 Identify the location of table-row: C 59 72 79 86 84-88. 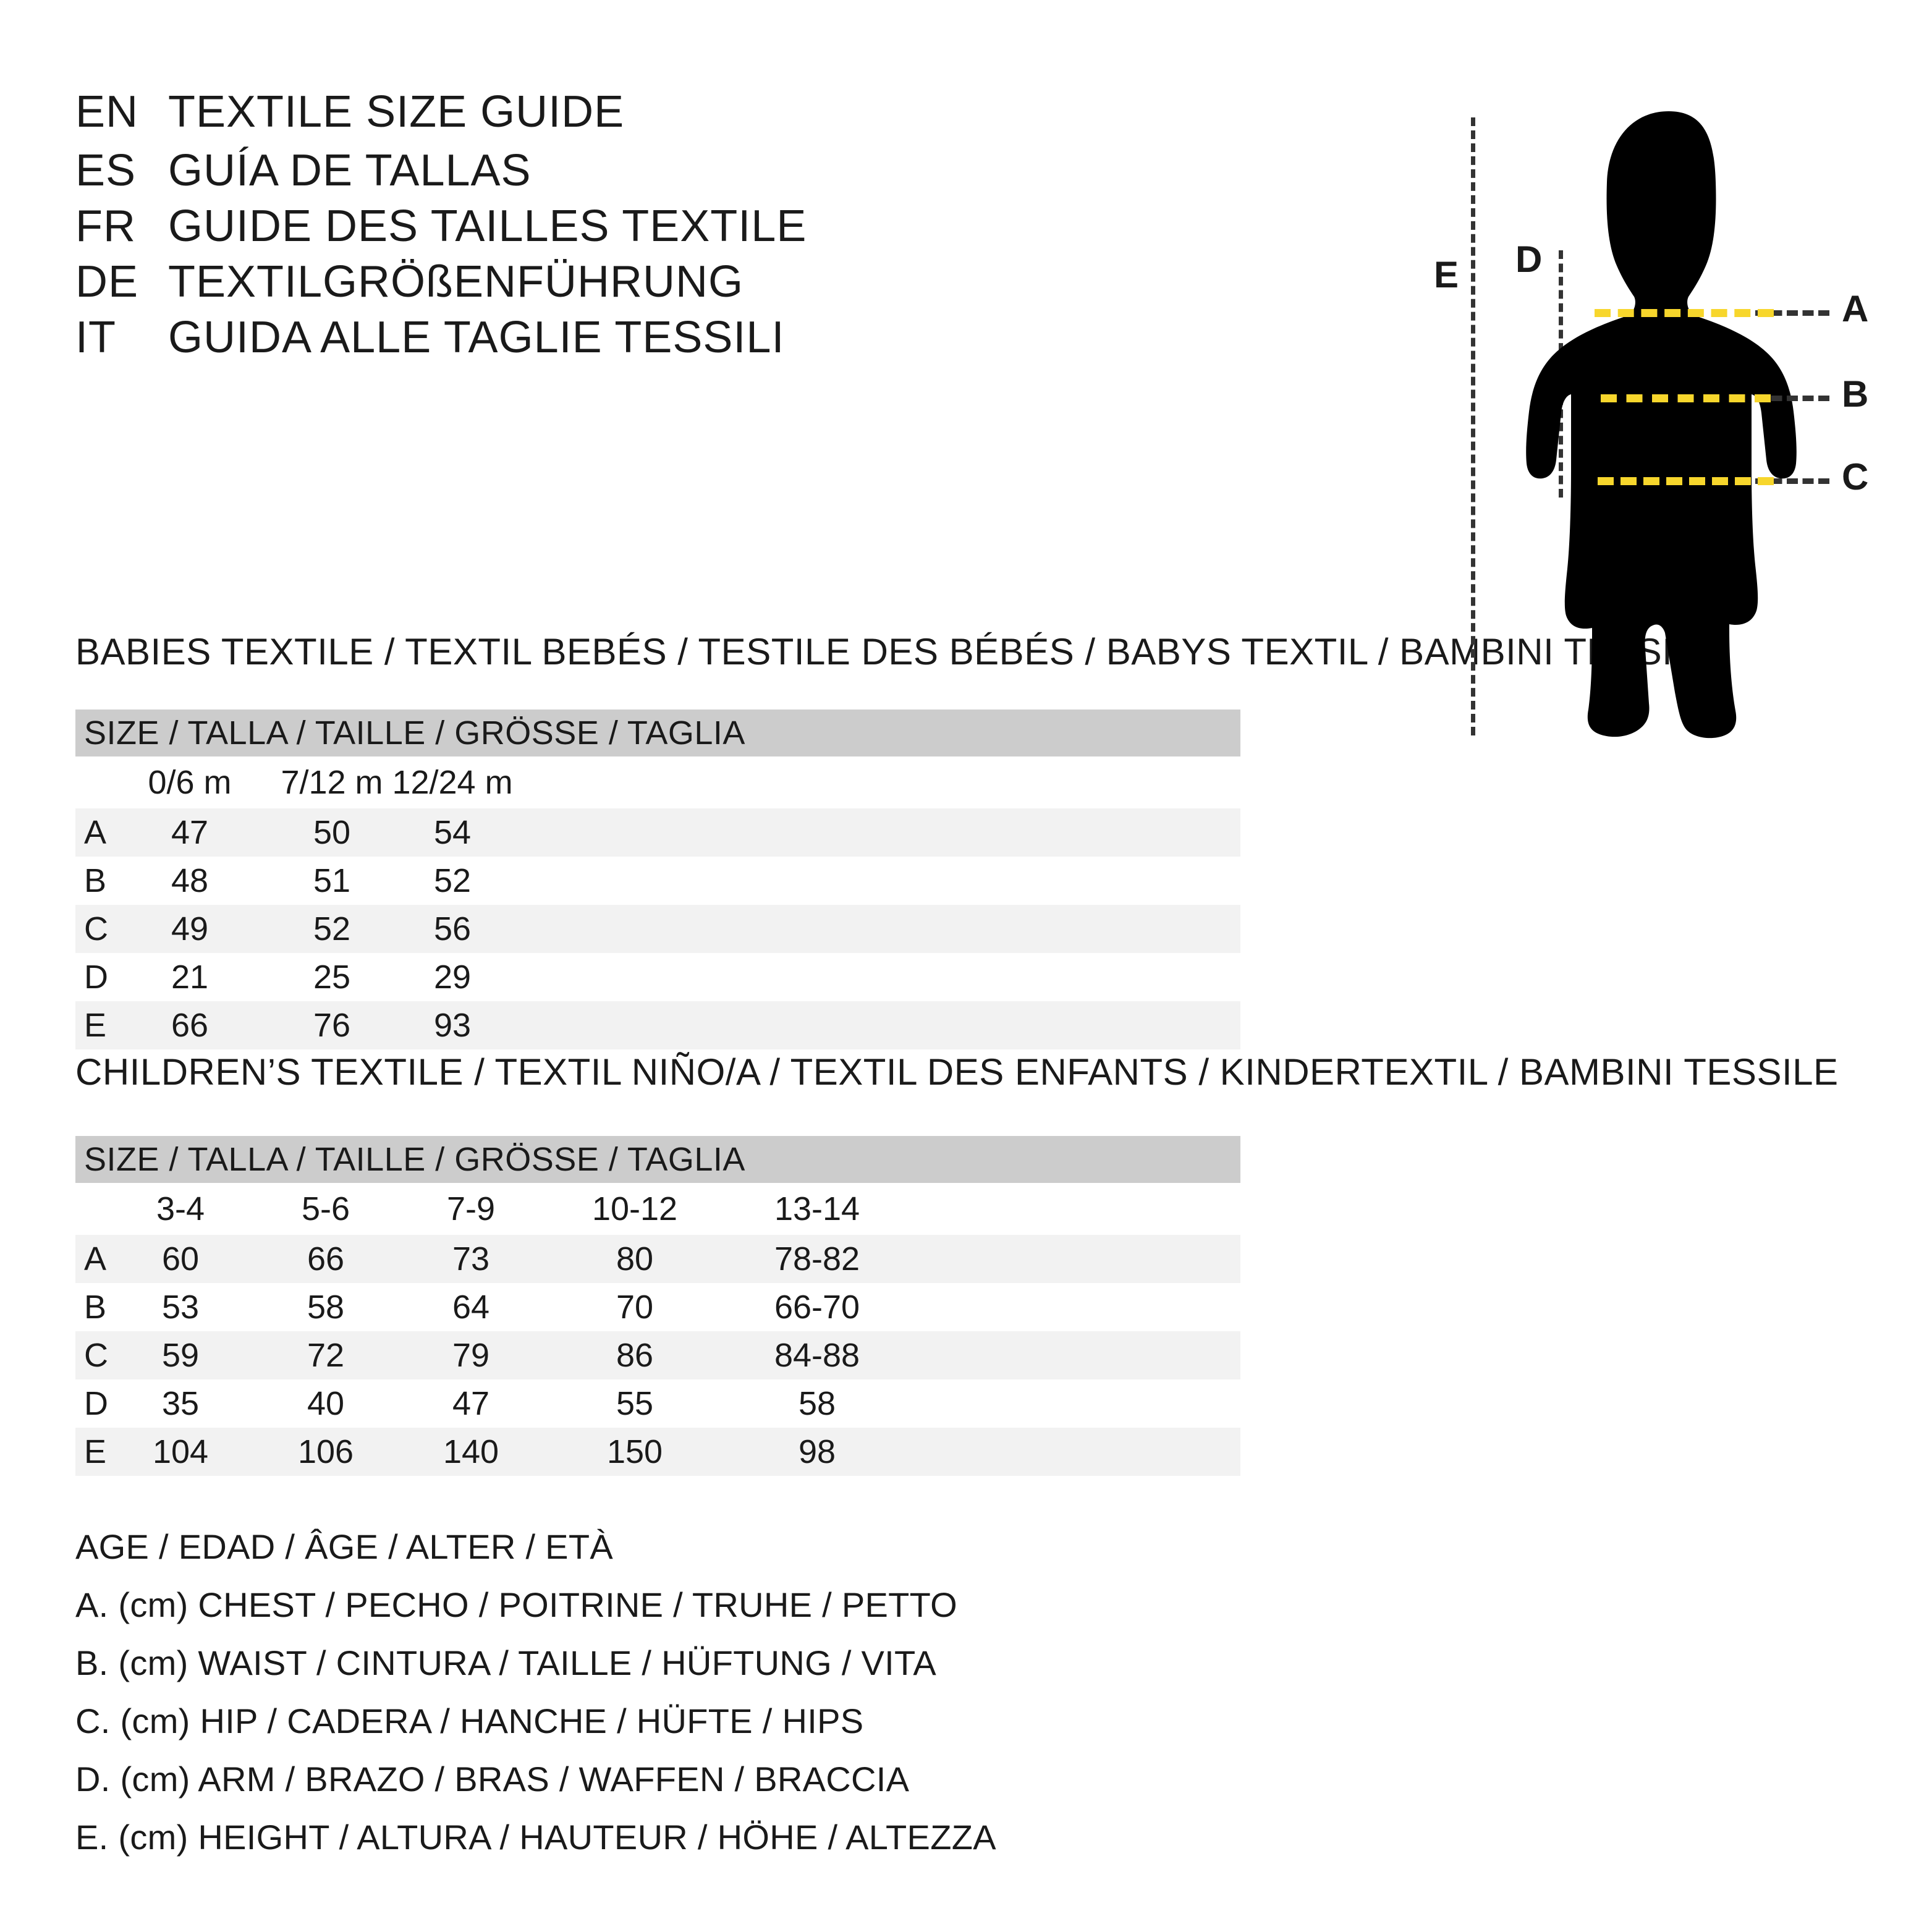
(657, 1355).